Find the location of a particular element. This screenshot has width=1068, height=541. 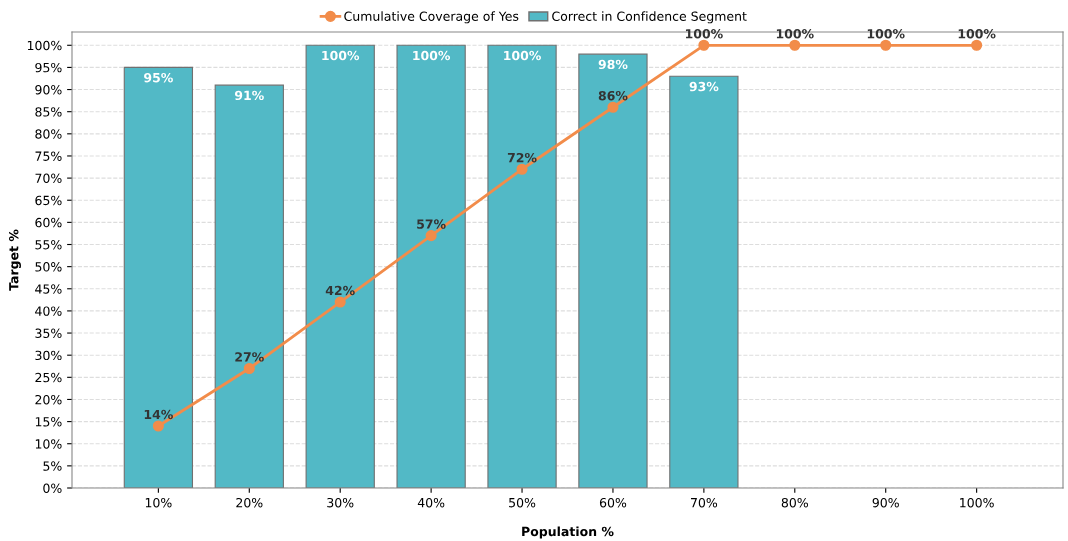

x-tick-label: 60% is located at coordinates (613, 502).